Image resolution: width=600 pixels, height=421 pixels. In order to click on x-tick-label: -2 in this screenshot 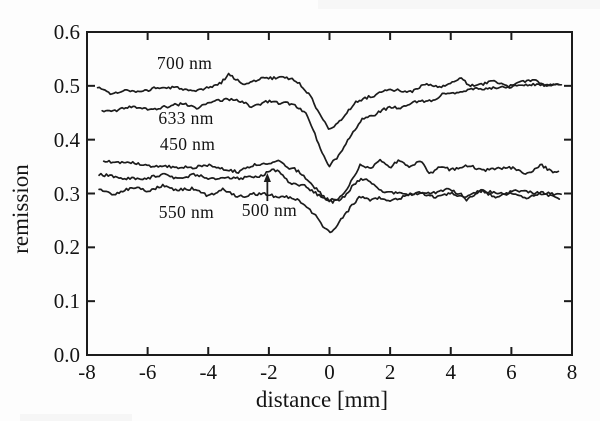, I will do `click(269, 372)`.